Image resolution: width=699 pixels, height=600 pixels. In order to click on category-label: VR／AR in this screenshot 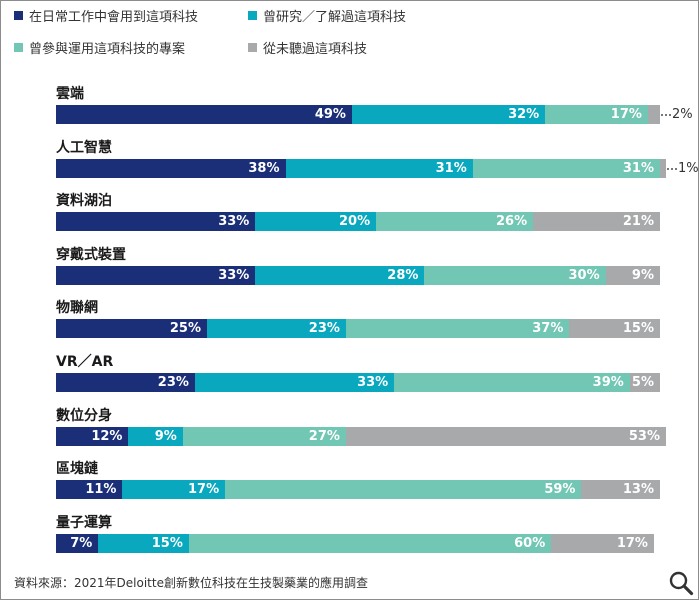, I will do `click(85, 362)`.